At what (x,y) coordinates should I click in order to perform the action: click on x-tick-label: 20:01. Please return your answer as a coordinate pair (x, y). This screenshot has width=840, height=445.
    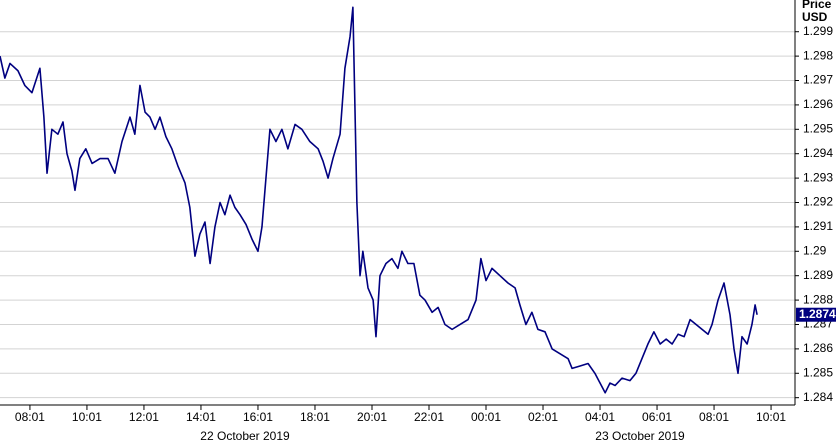
    Looking at the image, I should click on (372, 417).